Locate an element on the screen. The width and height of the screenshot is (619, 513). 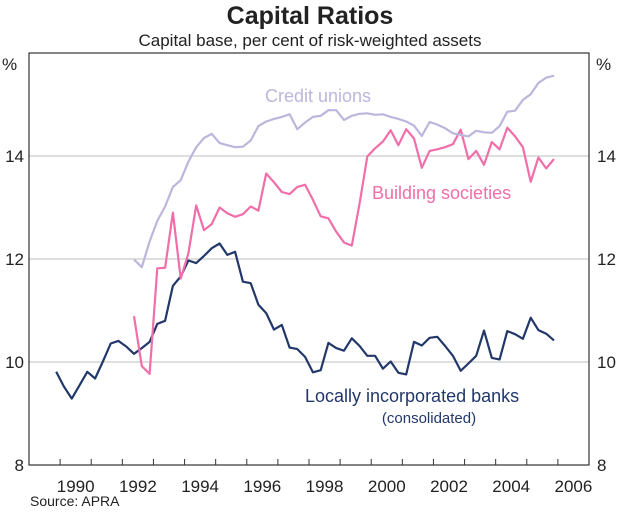
x-tick-label: 1992 is located at coordinates (138, 486).